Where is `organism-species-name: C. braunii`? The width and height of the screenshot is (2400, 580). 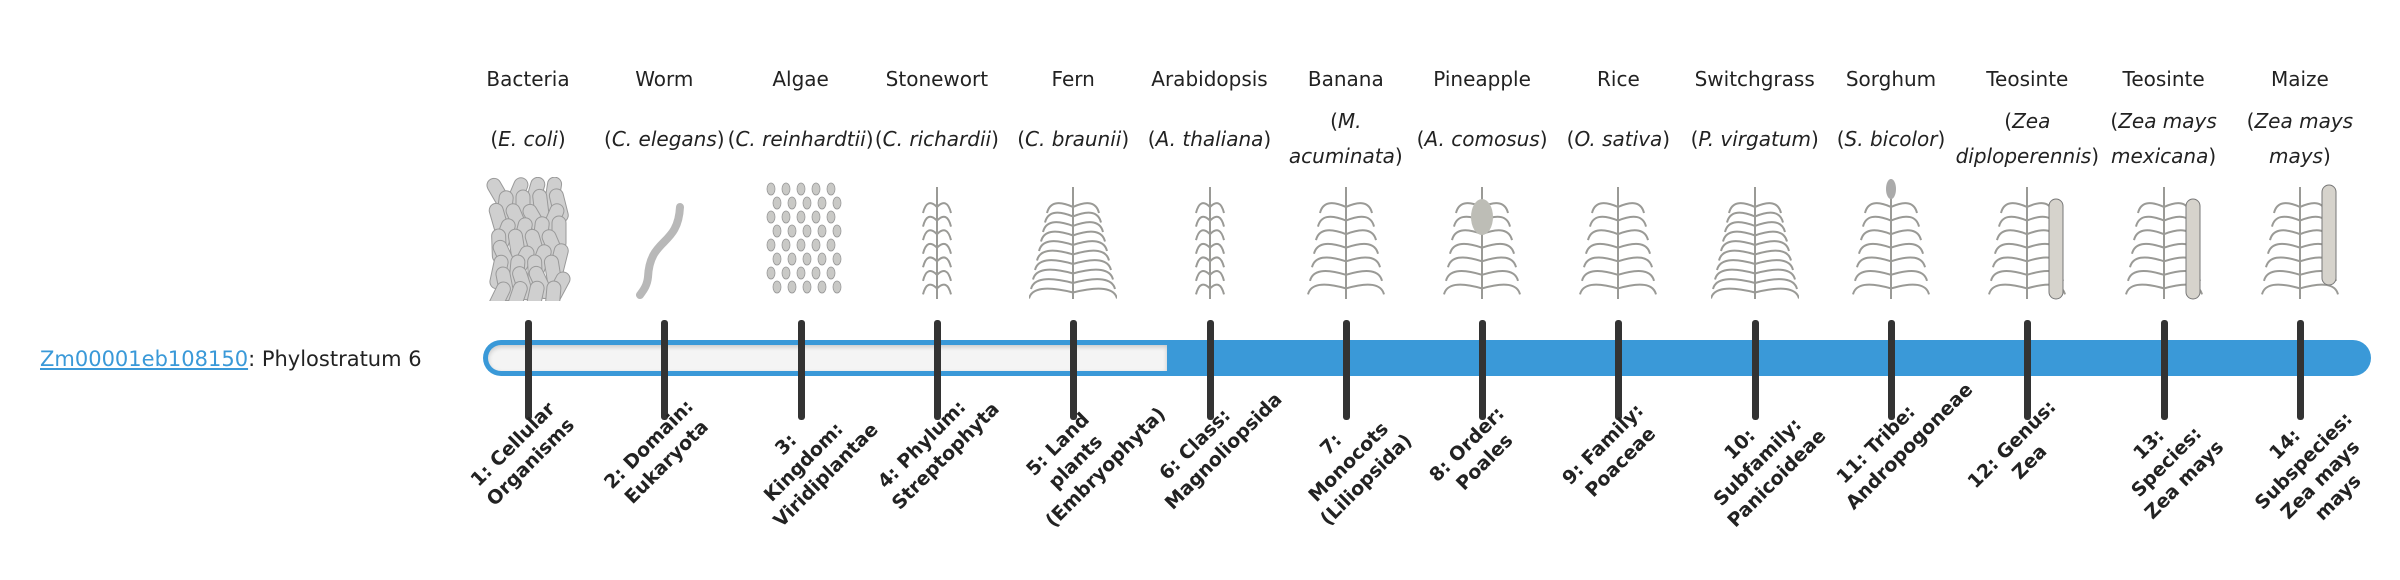 organism-species-name: C. braunii is located at coordinates (1073, 139).